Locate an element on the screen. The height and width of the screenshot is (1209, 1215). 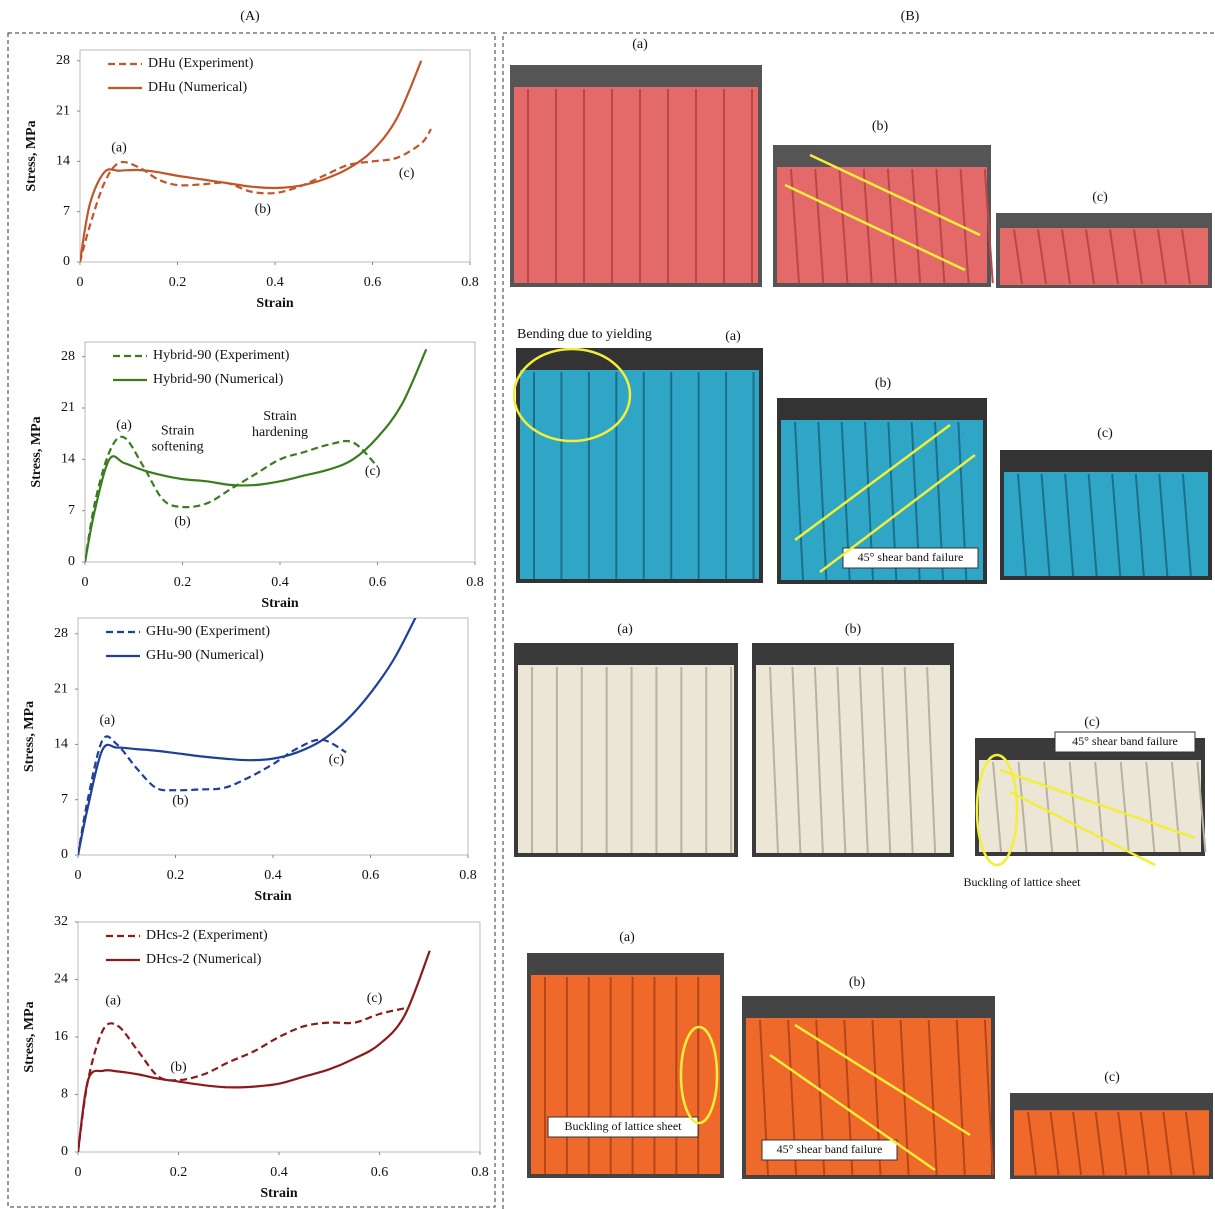
highlight is located at coordinates (997, 810).